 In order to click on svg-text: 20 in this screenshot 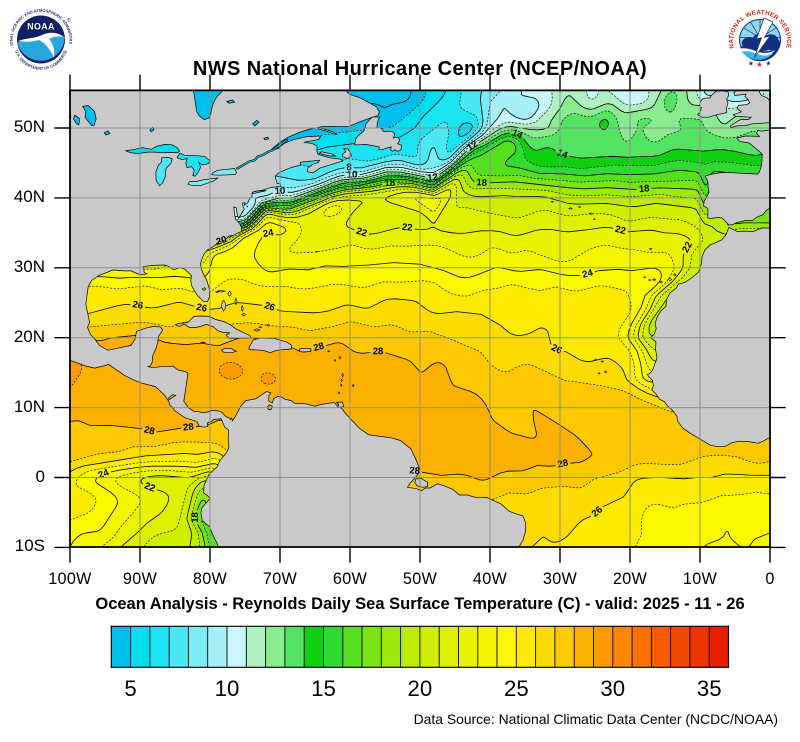, I will do `click(222, 241)`.